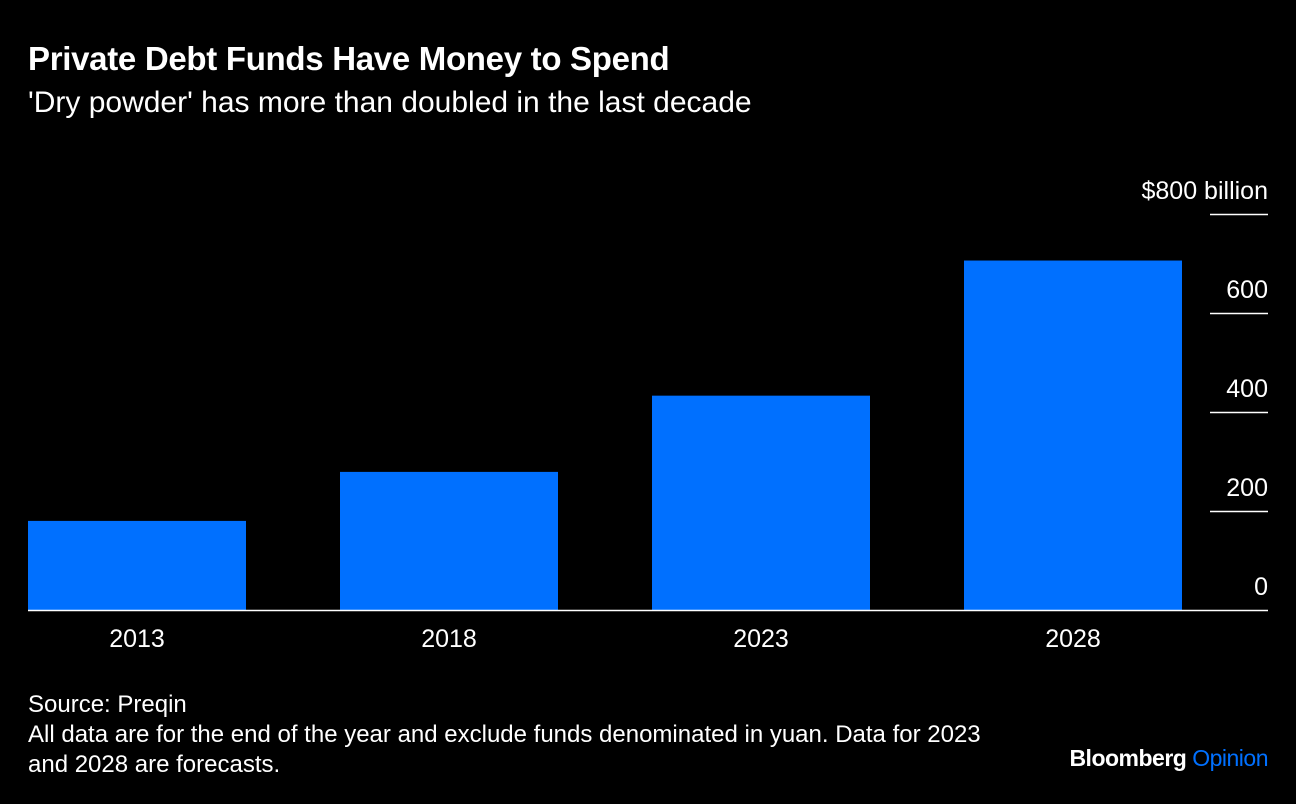 Image resolution: width=1296 pixels, height=804 pixels. I want to click on y-tick-label-0: 0, so click(1261, 587).